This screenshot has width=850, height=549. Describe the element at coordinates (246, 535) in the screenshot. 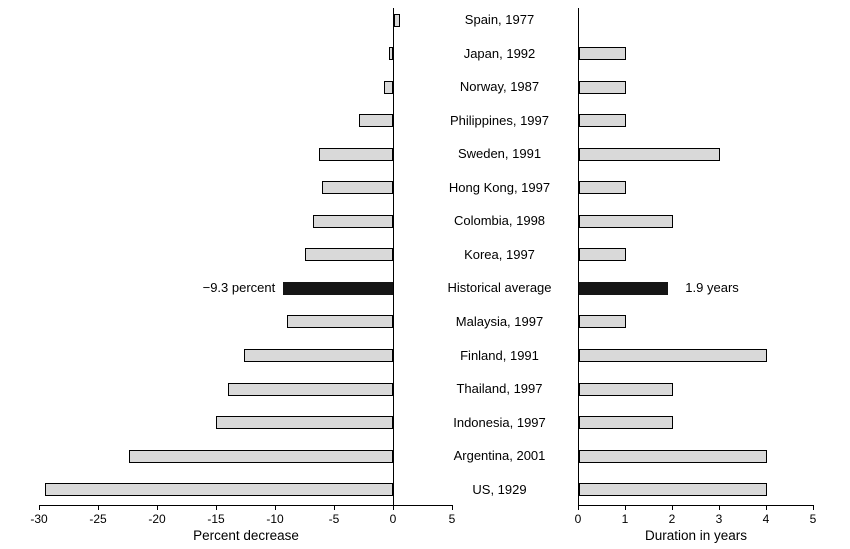

I see `left-axis-title: Percent decrease` at that location.